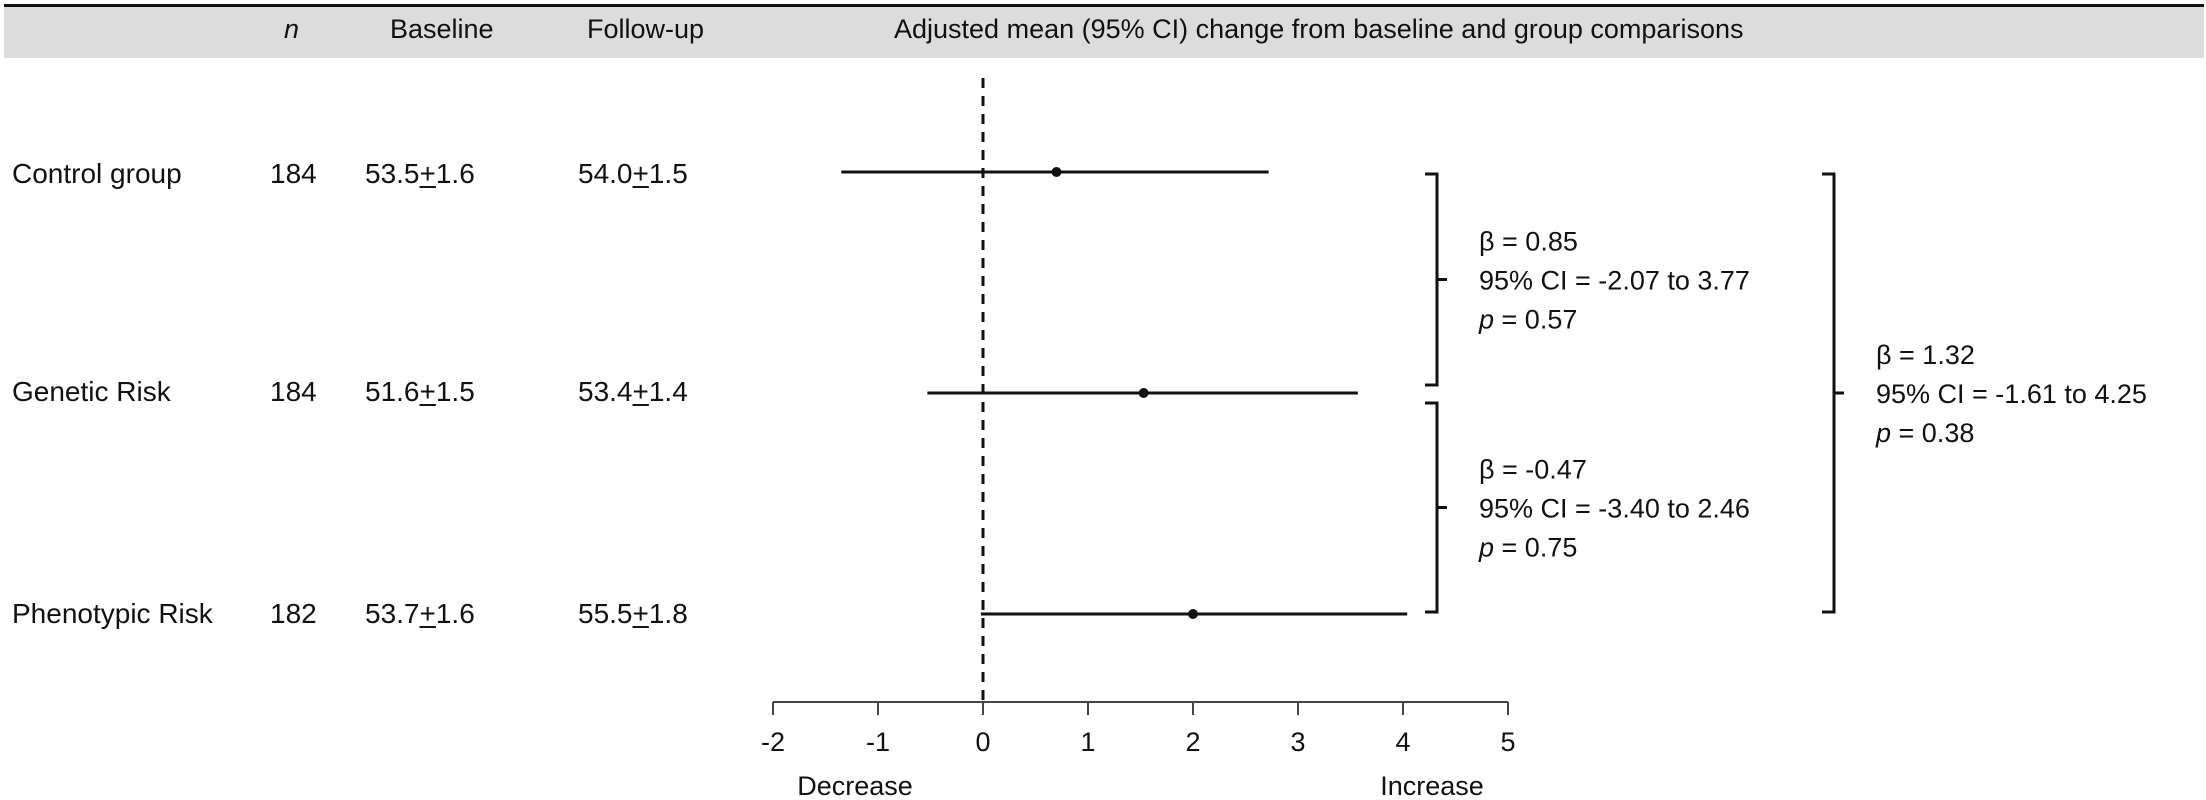 The height and width of the screenshot is (800, 2206). I want to click on comparison-ci: 95% CI = -3.40 to 2.46, so click(1614, 509).